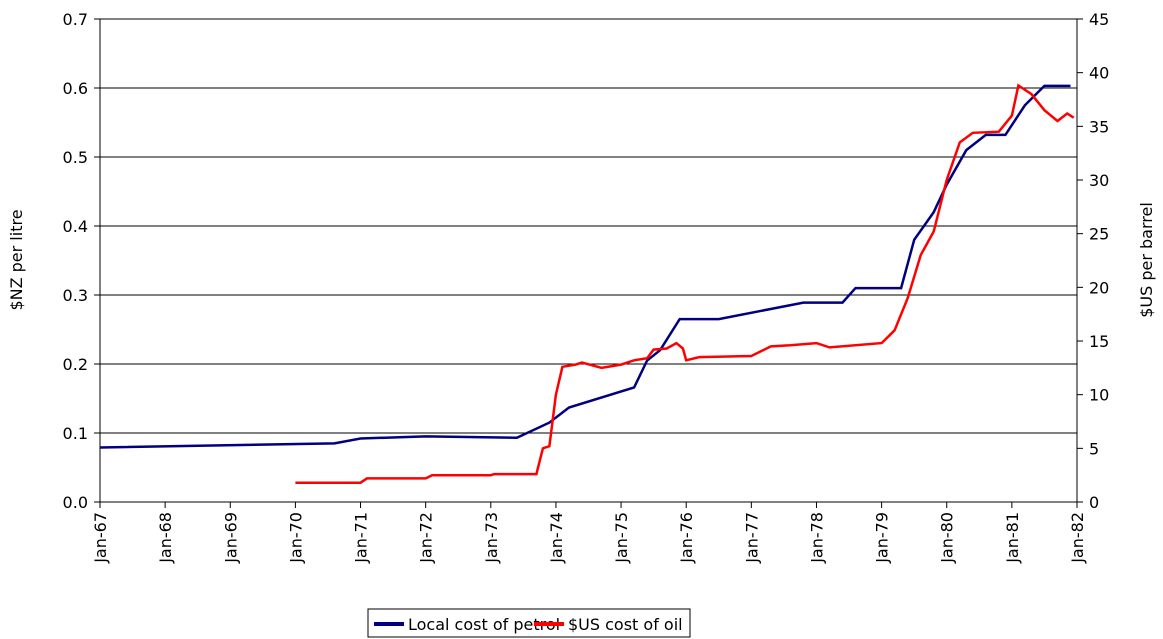  What do you see at coordinates (1146, 260) in the screenshot?
I see `y2-axis-label: $US per barrel` at bounding box center [1146, 260].